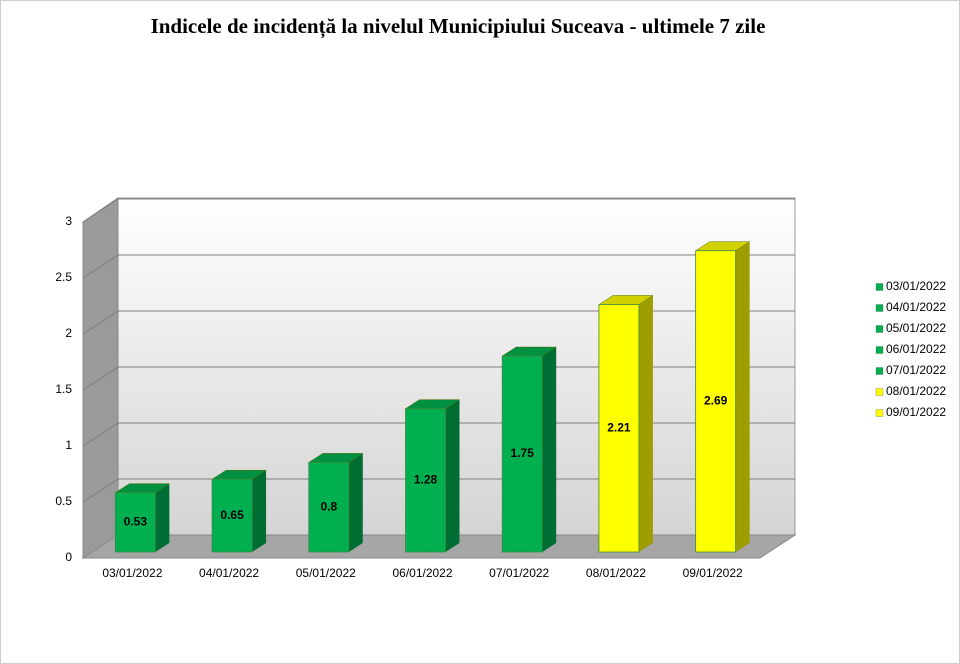  I want to click on legend-label: 08/01/2022, so click(916, 391).